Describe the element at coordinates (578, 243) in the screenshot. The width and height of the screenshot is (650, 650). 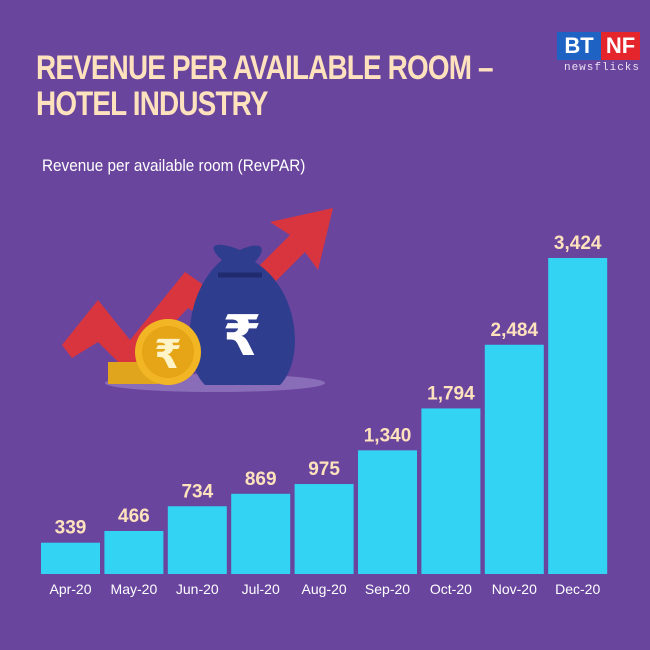
I see `data-label: 3,424` at that location.